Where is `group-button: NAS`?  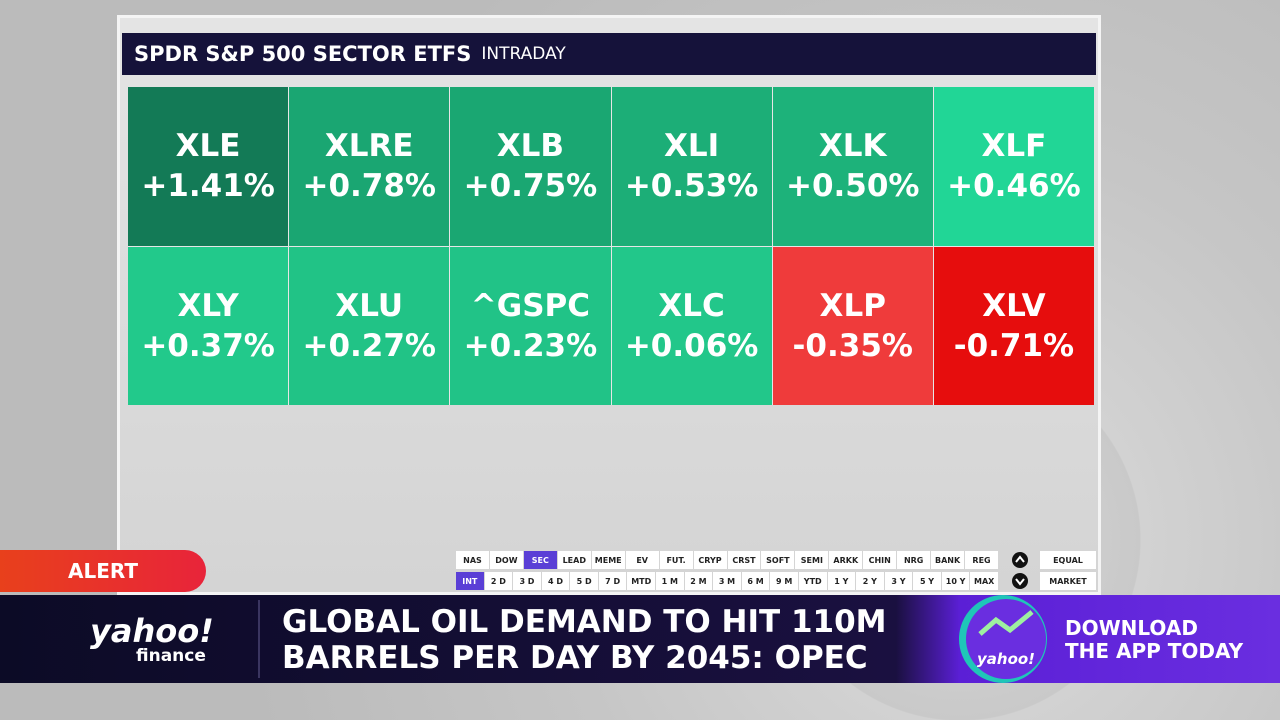 group-button: NAS is located at coordinates (472, 560).